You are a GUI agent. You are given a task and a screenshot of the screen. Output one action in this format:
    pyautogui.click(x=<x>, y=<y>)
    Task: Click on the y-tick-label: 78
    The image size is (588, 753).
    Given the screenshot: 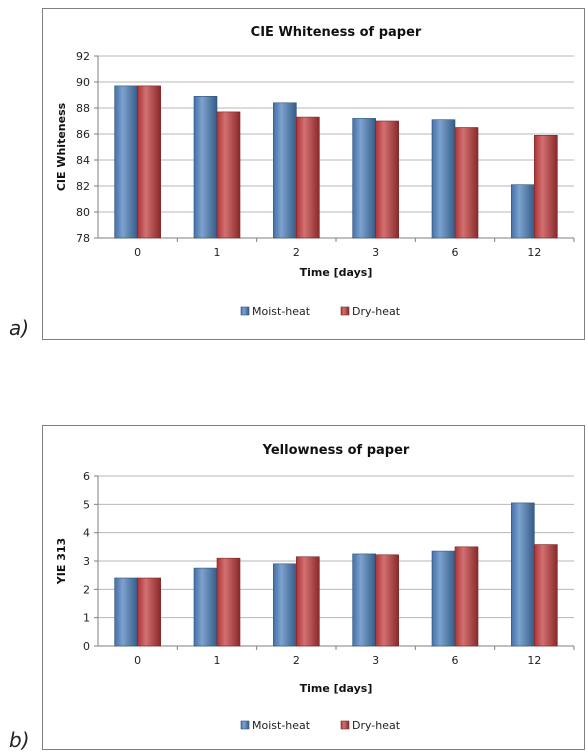 What is the action you would take?
    pyautogui.click(x=83, y=238)
    